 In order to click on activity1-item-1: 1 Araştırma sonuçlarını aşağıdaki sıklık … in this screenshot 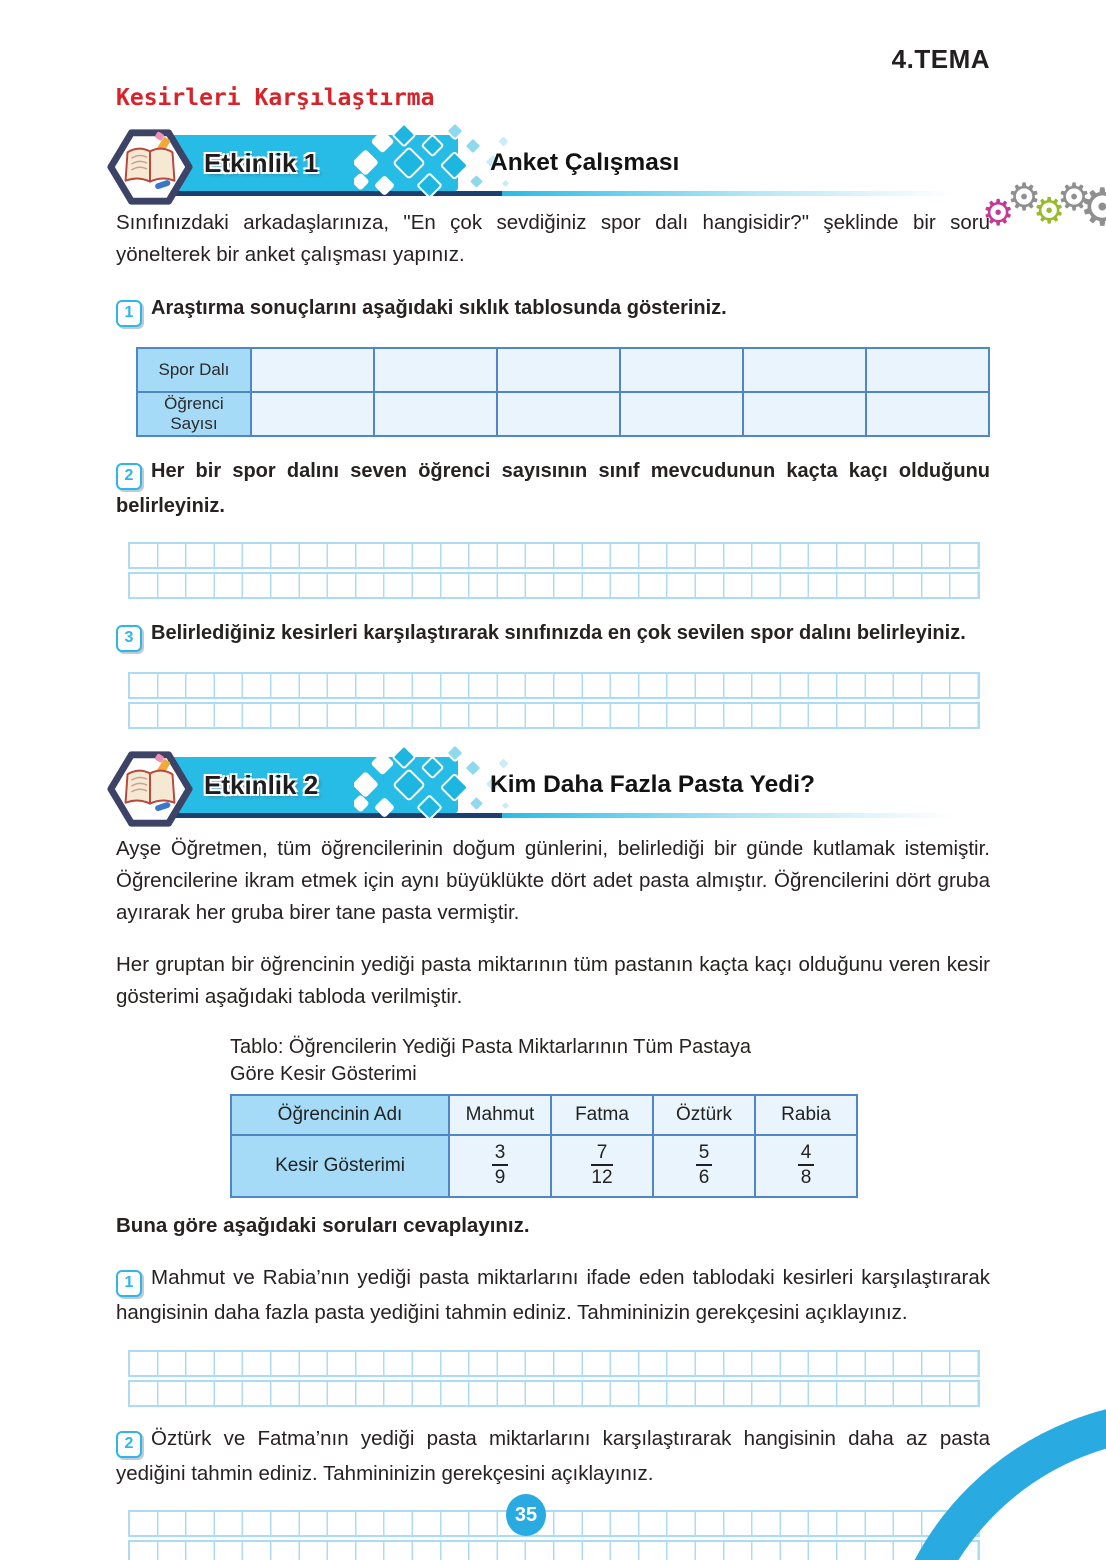, I will do `click(553, 309)`.